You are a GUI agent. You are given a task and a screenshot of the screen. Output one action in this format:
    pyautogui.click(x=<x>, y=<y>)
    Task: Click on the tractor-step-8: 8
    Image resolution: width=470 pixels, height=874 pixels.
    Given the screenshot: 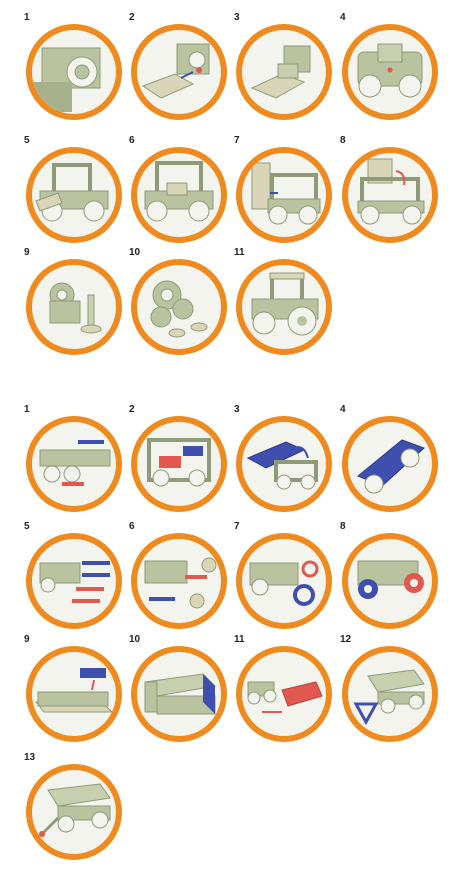 What is the action you would take?
    pyautogui.click(x=388, y=189)
    